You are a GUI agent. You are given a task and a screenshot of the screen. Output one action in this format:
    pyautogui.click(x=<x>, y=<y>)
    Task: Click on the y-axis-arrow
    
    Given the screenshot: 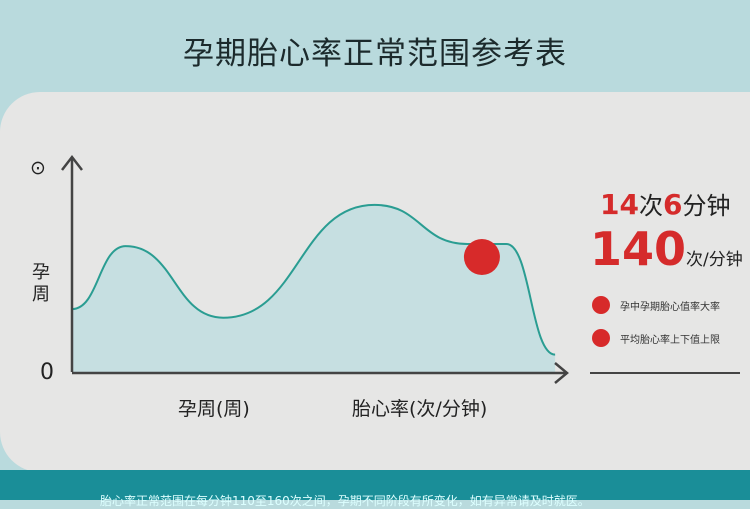 What is the action you would take?
    pyautogui.click(x=72, y=162)
    